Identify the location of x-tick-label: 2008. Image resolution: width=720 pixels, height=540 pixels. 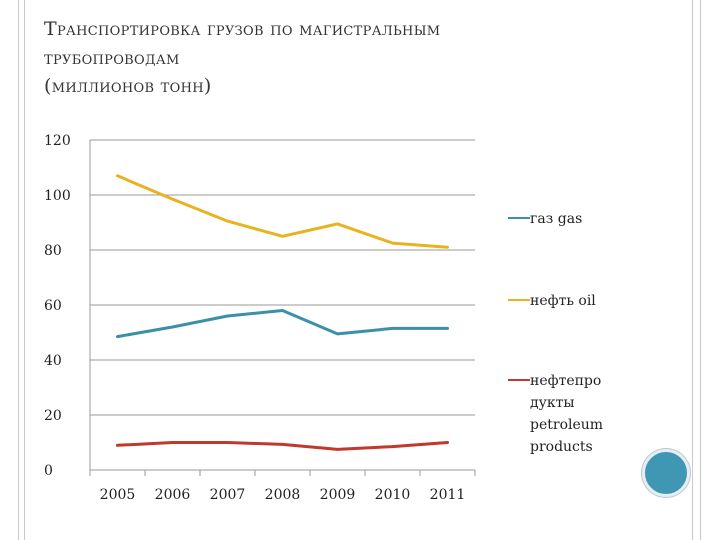
(283, 495).